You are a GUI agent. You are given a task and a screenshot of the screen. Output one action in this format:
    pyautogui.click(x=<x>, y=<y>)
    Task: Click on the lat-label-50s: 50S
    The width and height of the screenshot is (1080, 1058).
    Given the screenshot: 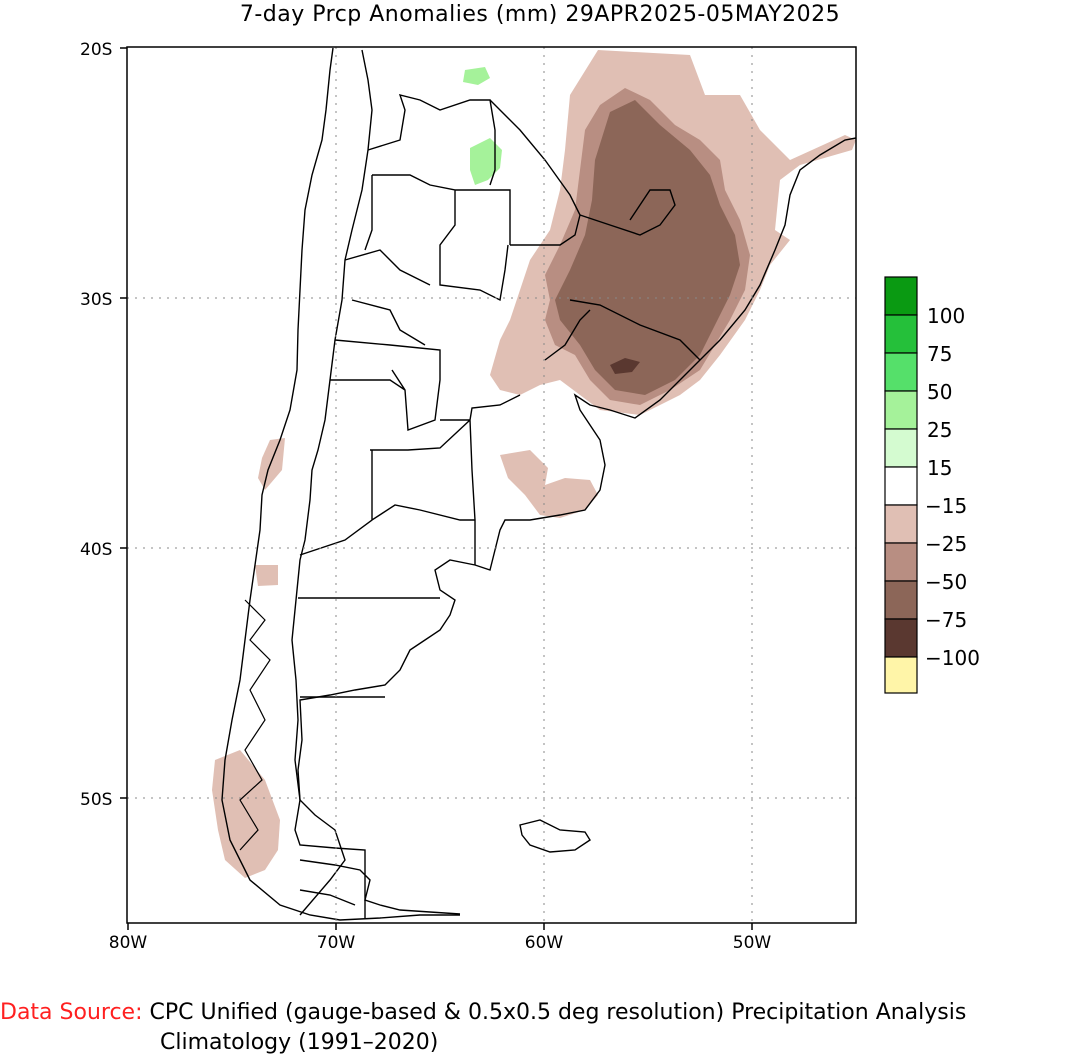 What is the action you would take?
    pyautogui.click(x=96, y=800)
    